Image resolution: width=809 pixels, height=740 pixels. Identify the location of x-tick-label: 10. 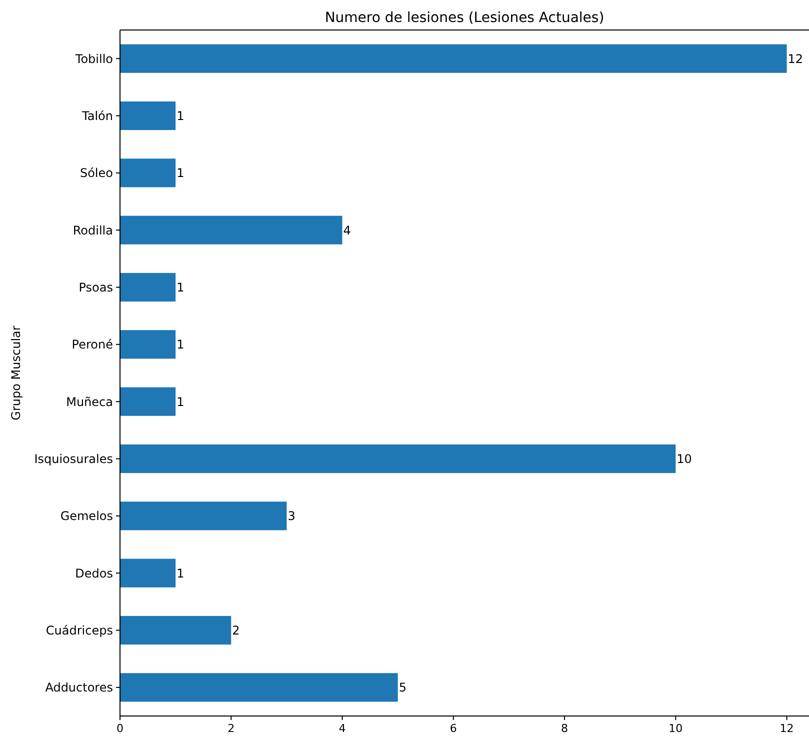
(675, 728).